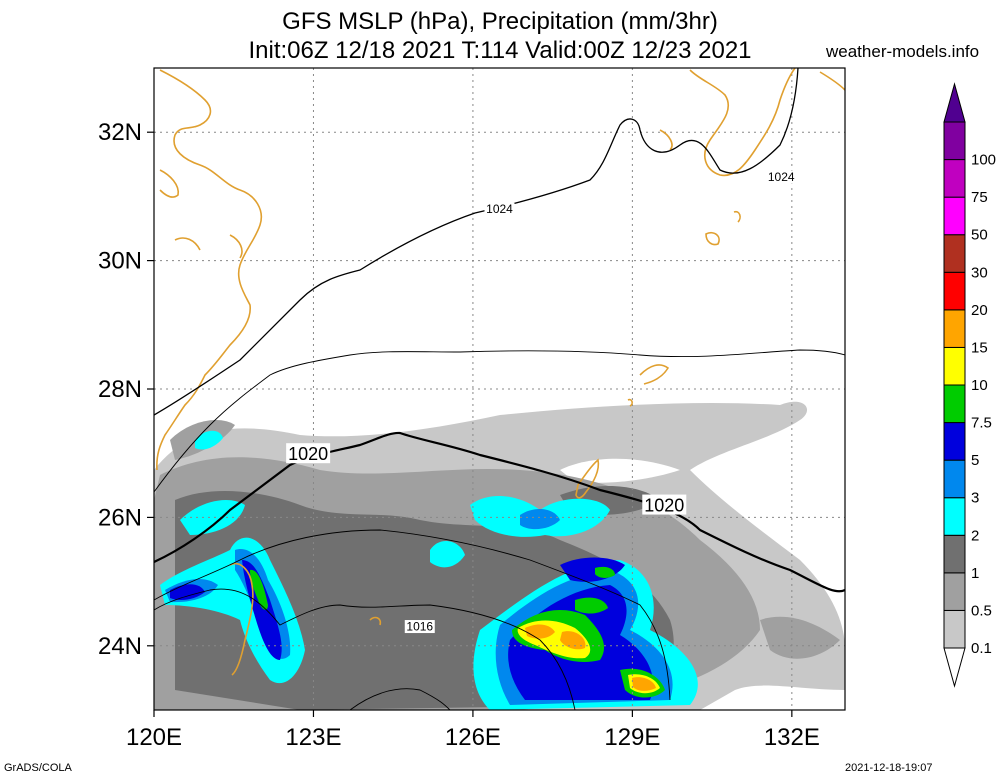 Image resolution: width=1000 pixels, height=779 pixels. What do you see at coordinates (975, 460) in the screenshot?
I see `colorbar-label: 5` at bounding box center [975, 460].